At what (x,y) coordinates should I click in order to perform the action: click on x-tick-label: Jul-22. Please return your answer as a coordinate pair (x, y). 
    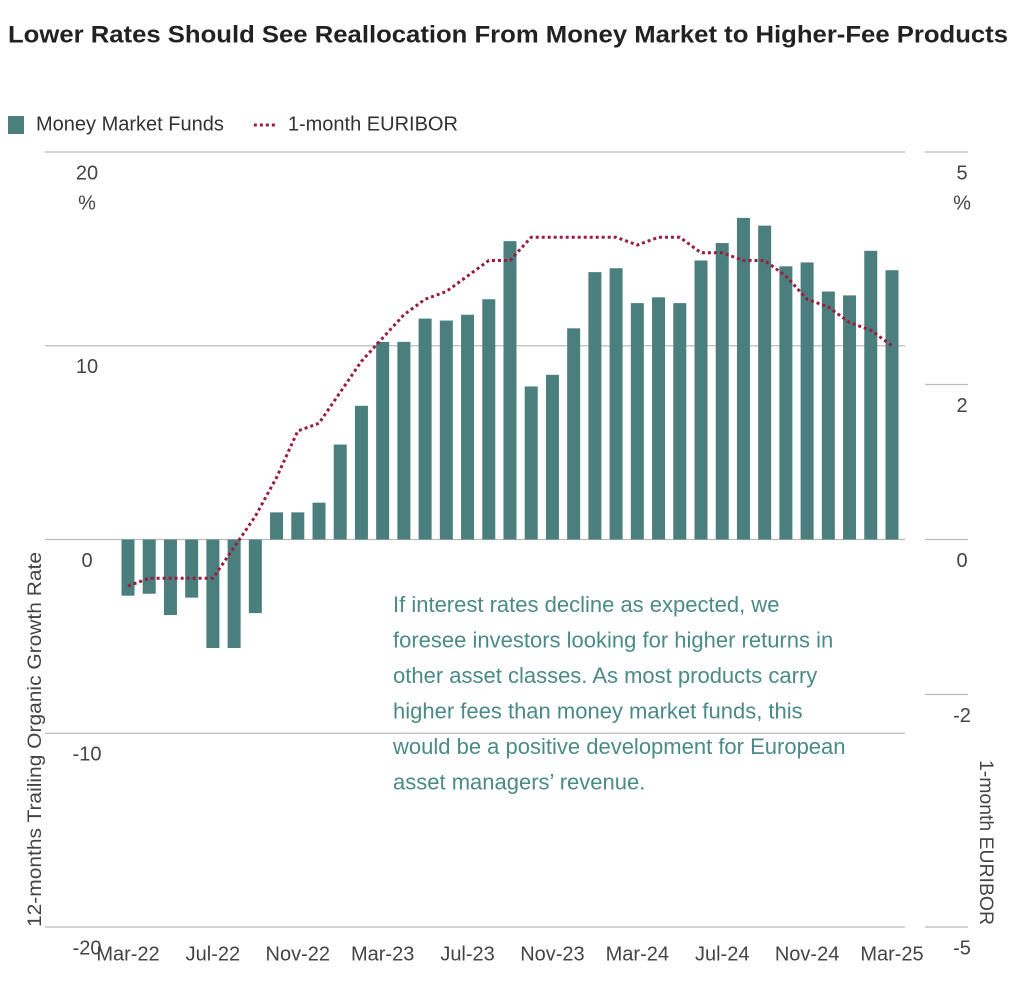
    Looking at the image, I should click on (213, 954).